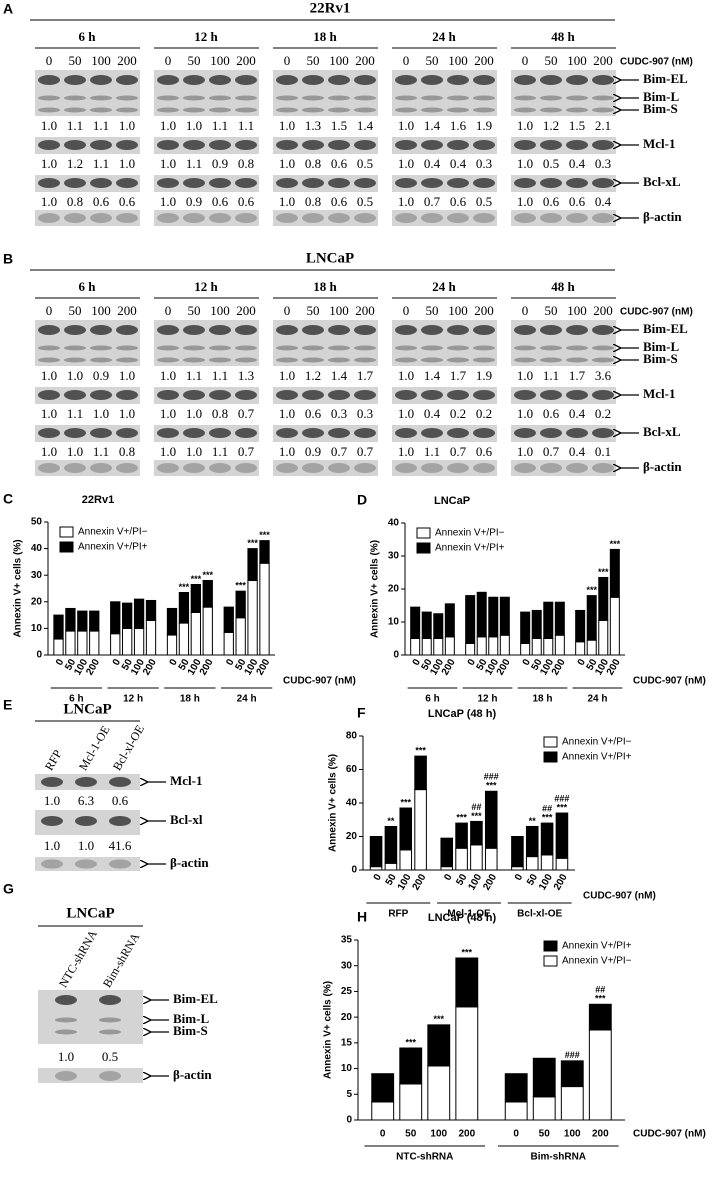  Describe the element at coordinates (339, 413) in the screenshot. I see `quant: 0.3` at that location.